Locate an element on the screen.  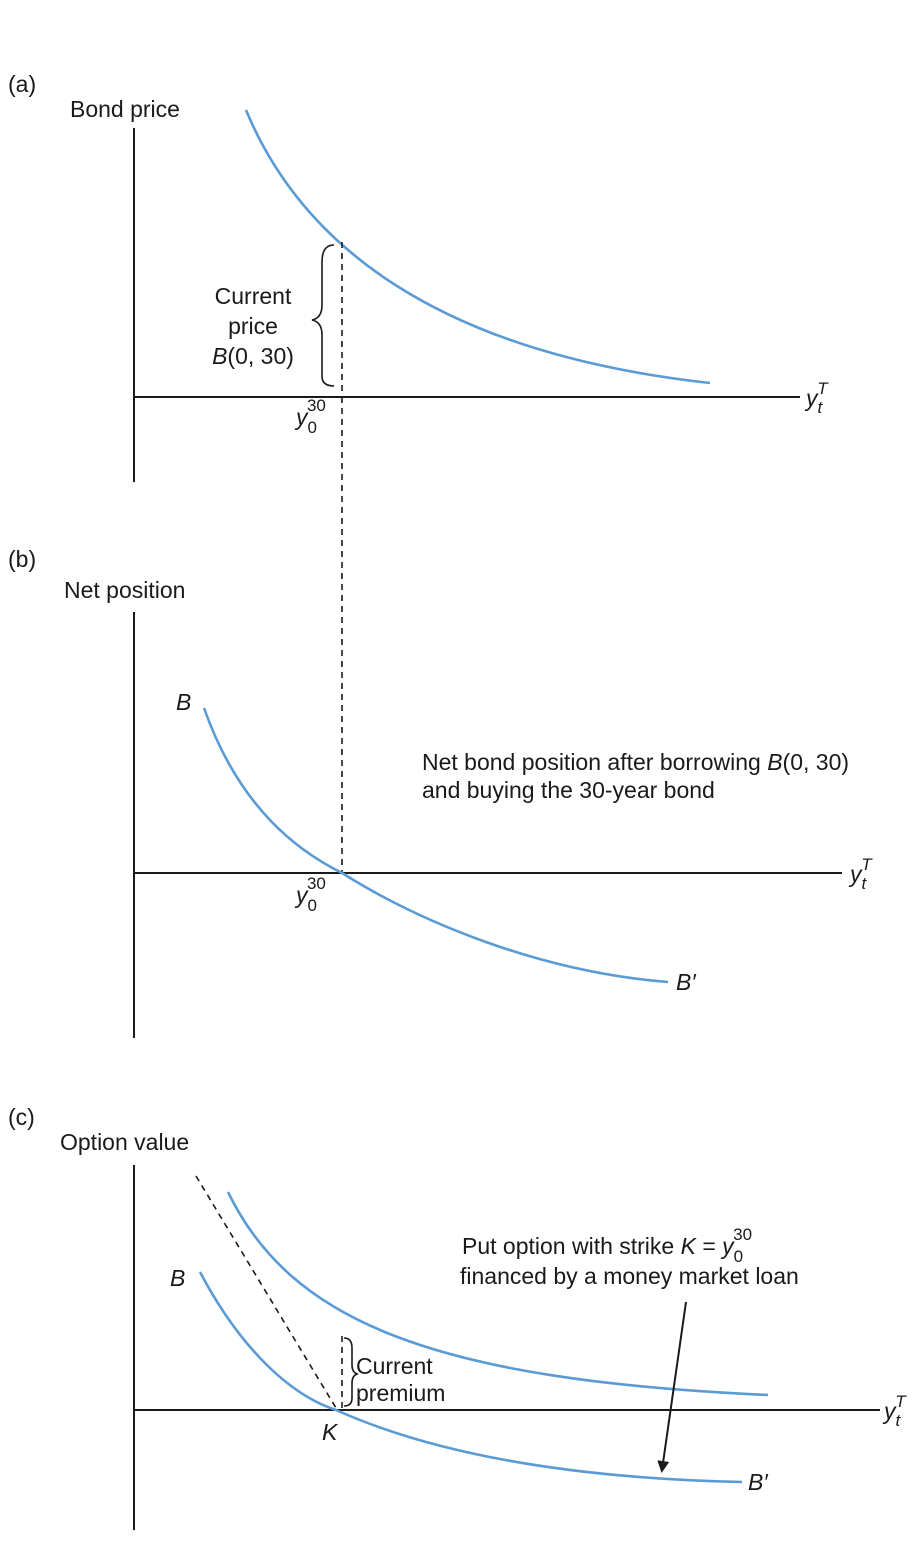
panel-c-tangent-dashed-line is located at coordinates (266, 1292).